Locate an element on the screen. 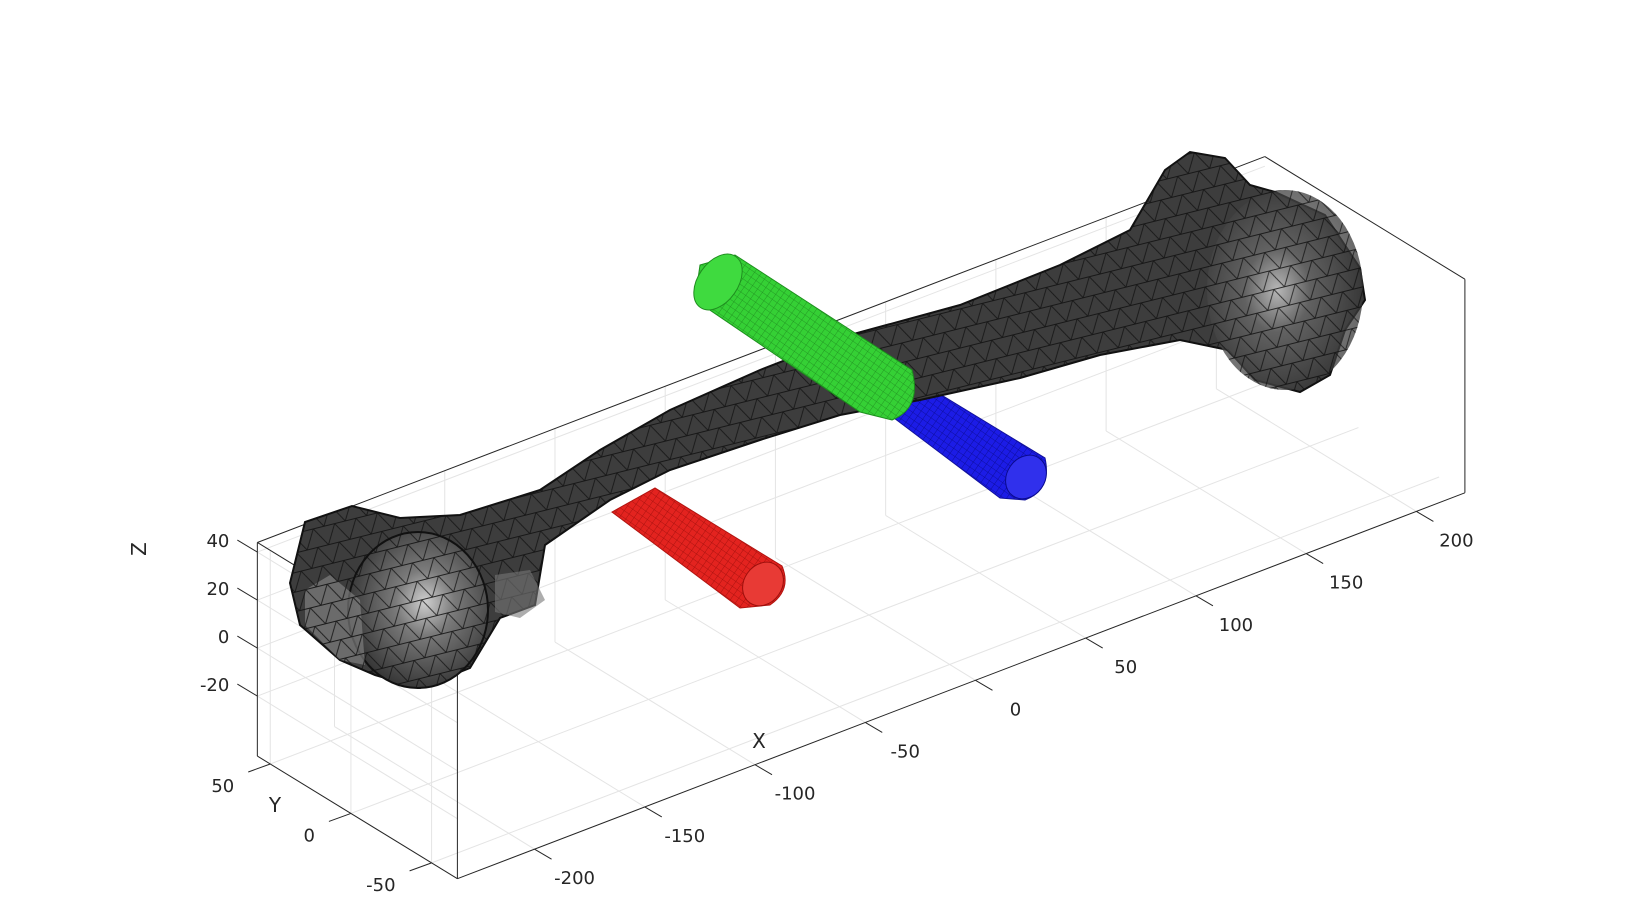 The image size is (1642, 911). x-tick-label: -100 is located at coordinates (795, 794).